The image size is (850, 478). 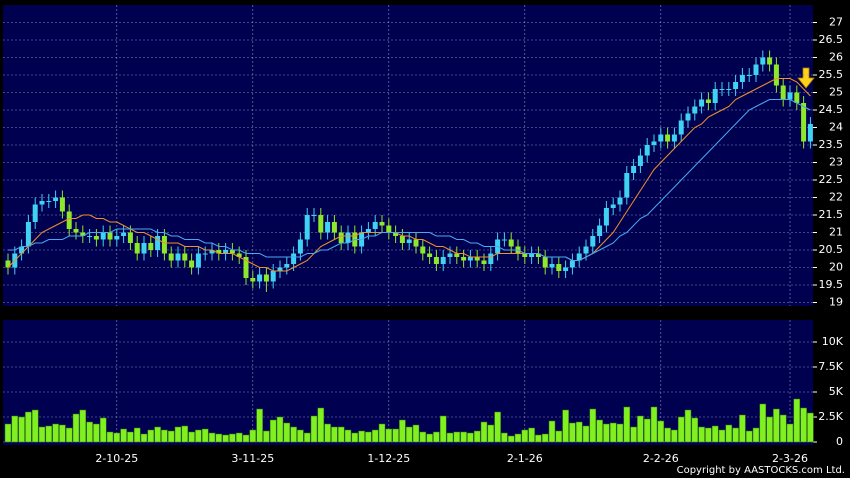 What do you see at coordinates (836, 267) in the screenshot?
I see `y-tick-label: 20` at bounding box center [836, 267].